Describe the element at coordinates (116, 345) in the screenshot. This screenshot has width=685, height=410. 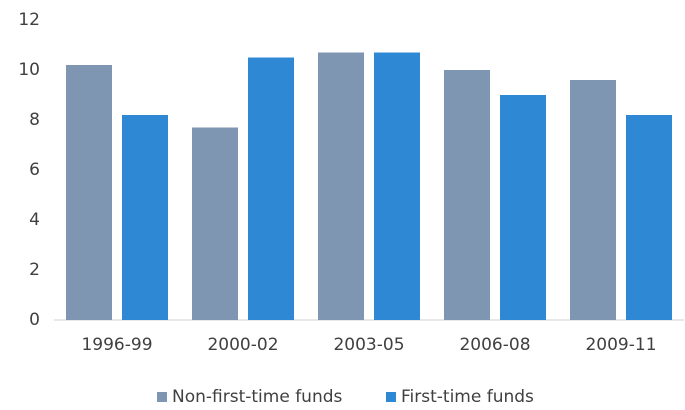
I see `x-tick-label: 1996-99` at that location.